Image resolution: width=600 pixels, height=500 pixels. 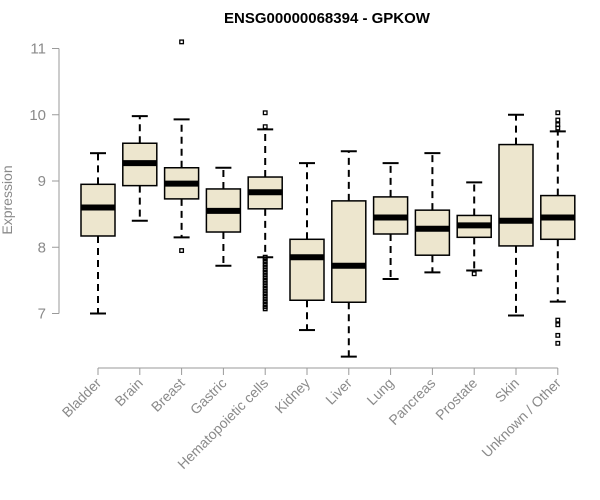 What do you see at coordinates (338, 391) in the screenshot?
I see `x-tick-label: Liver` at bounding box center [338, 391].